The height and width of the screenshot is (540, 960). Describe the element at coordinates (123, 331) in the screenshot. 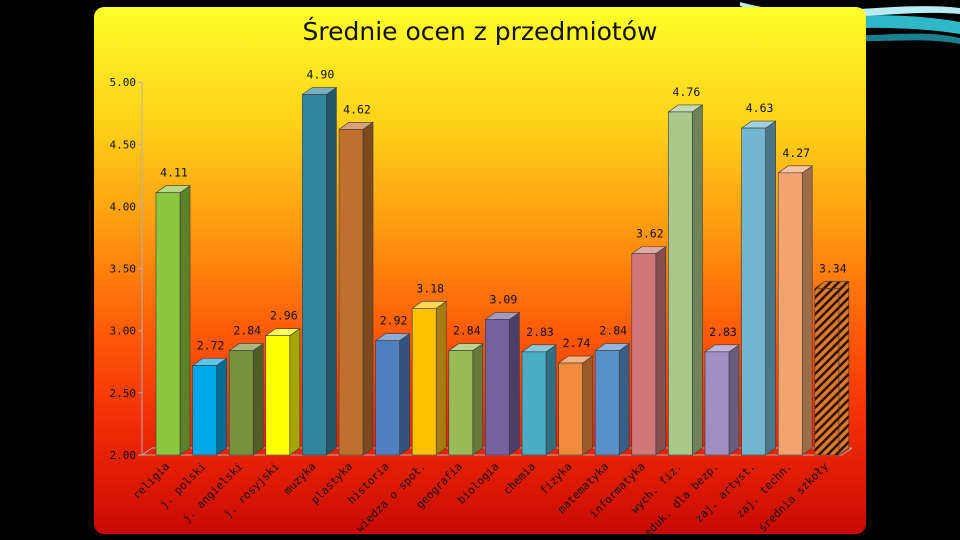

I see `y-tick-label: 3.00` at that location.